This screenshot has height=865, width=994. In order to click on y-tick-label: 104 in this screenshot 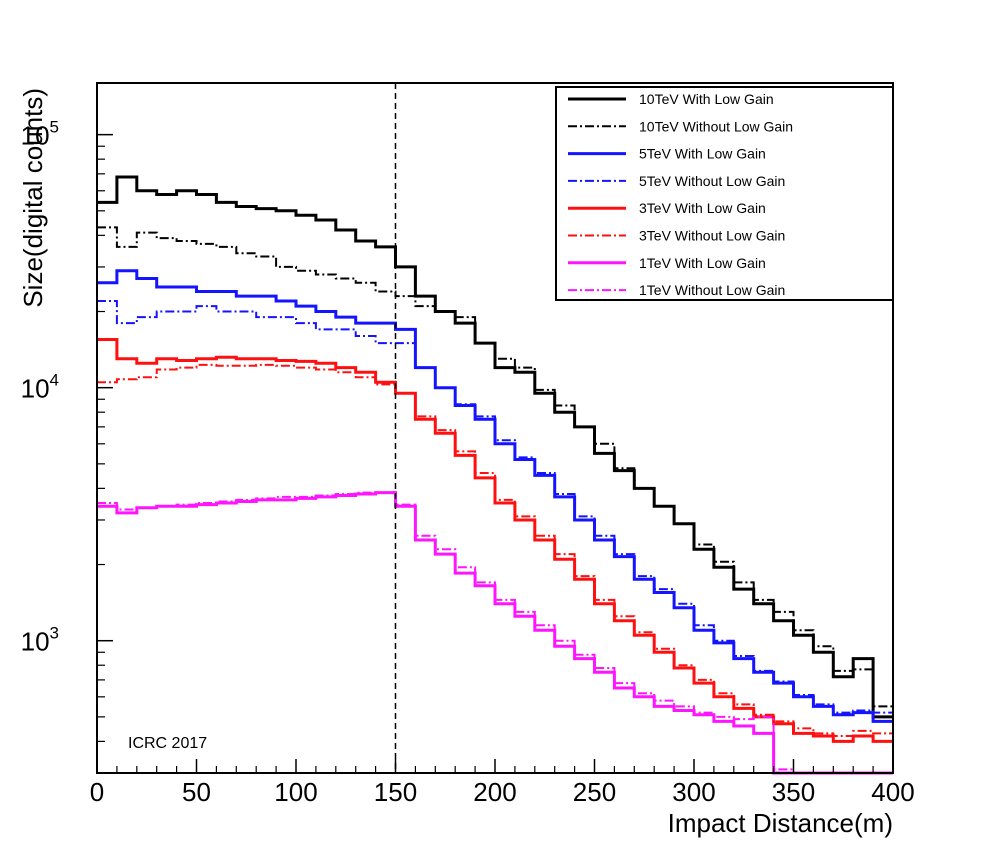, I will do `click(40, 387)`.